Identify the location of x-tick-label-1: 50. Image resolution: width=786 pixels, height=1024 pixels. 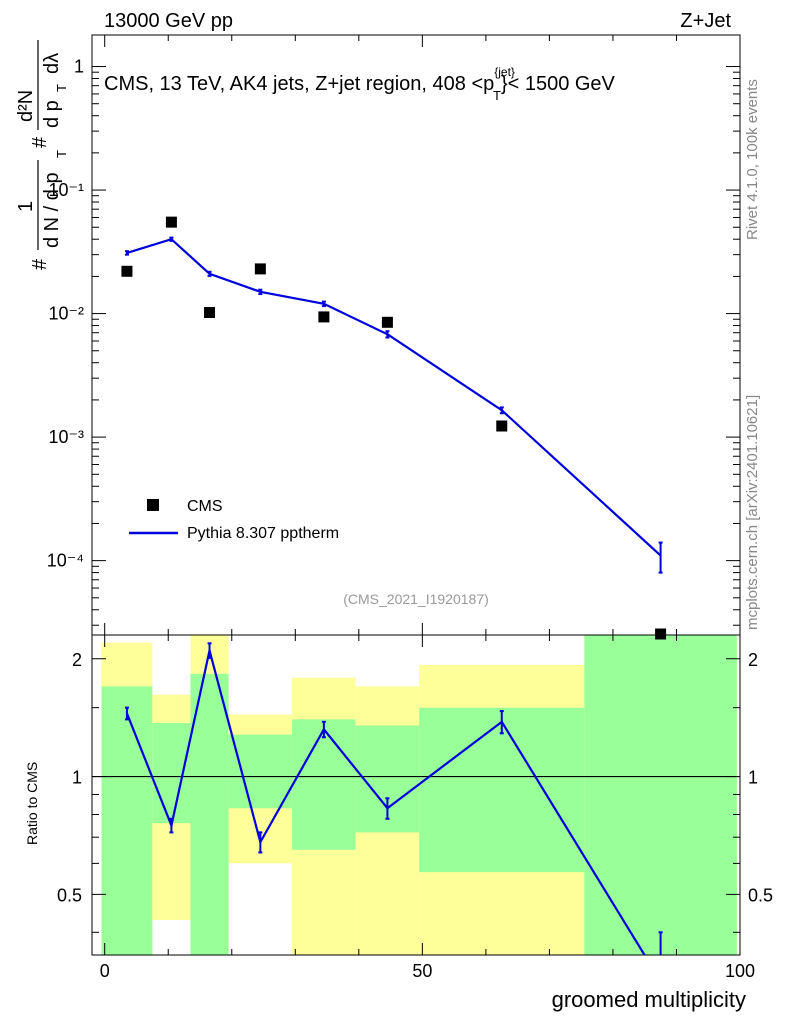
(422, 971).